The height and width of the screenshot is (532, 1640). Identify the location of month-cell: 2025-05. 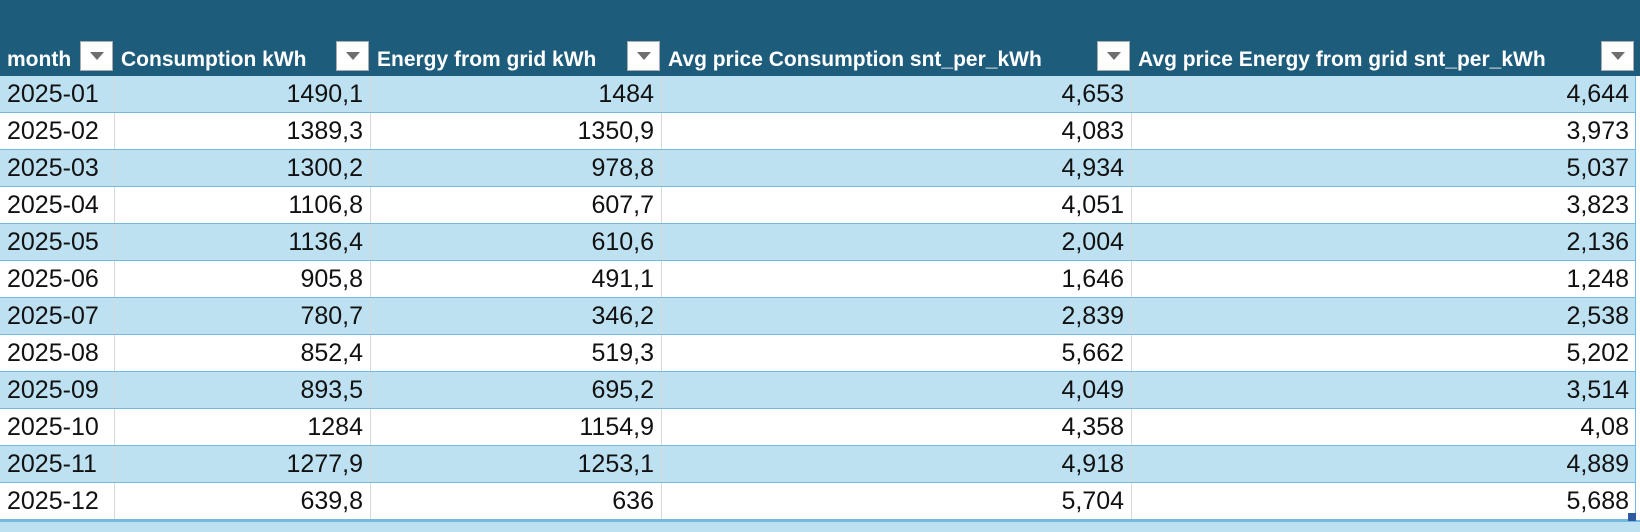
(57, 242).